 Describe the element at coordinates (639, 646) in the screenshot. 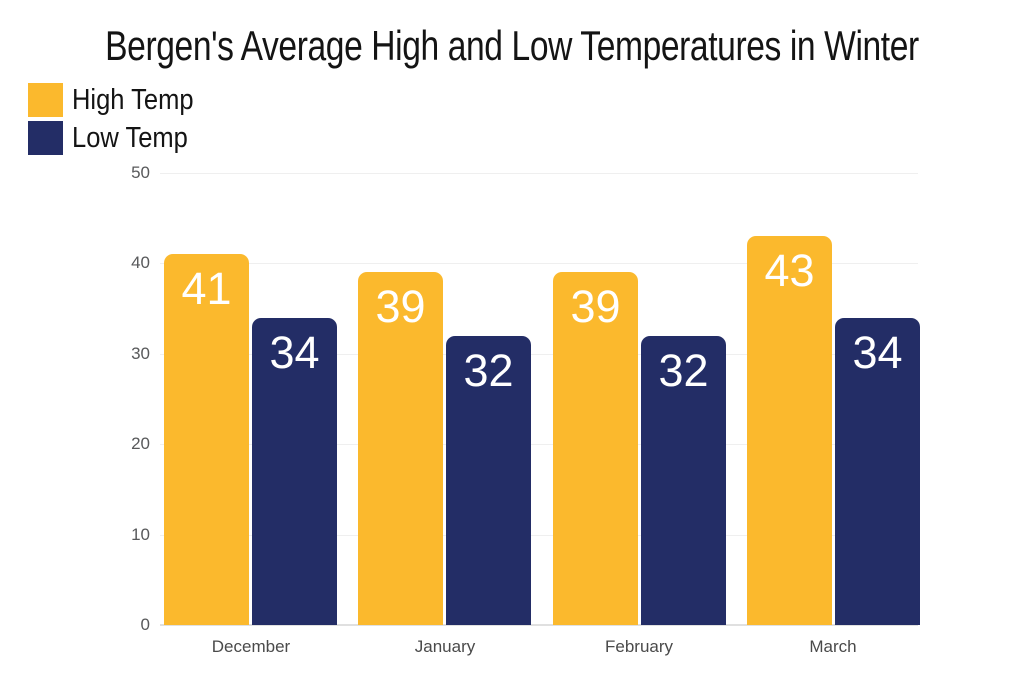

I see `x-tick-label-february: February` at that location.